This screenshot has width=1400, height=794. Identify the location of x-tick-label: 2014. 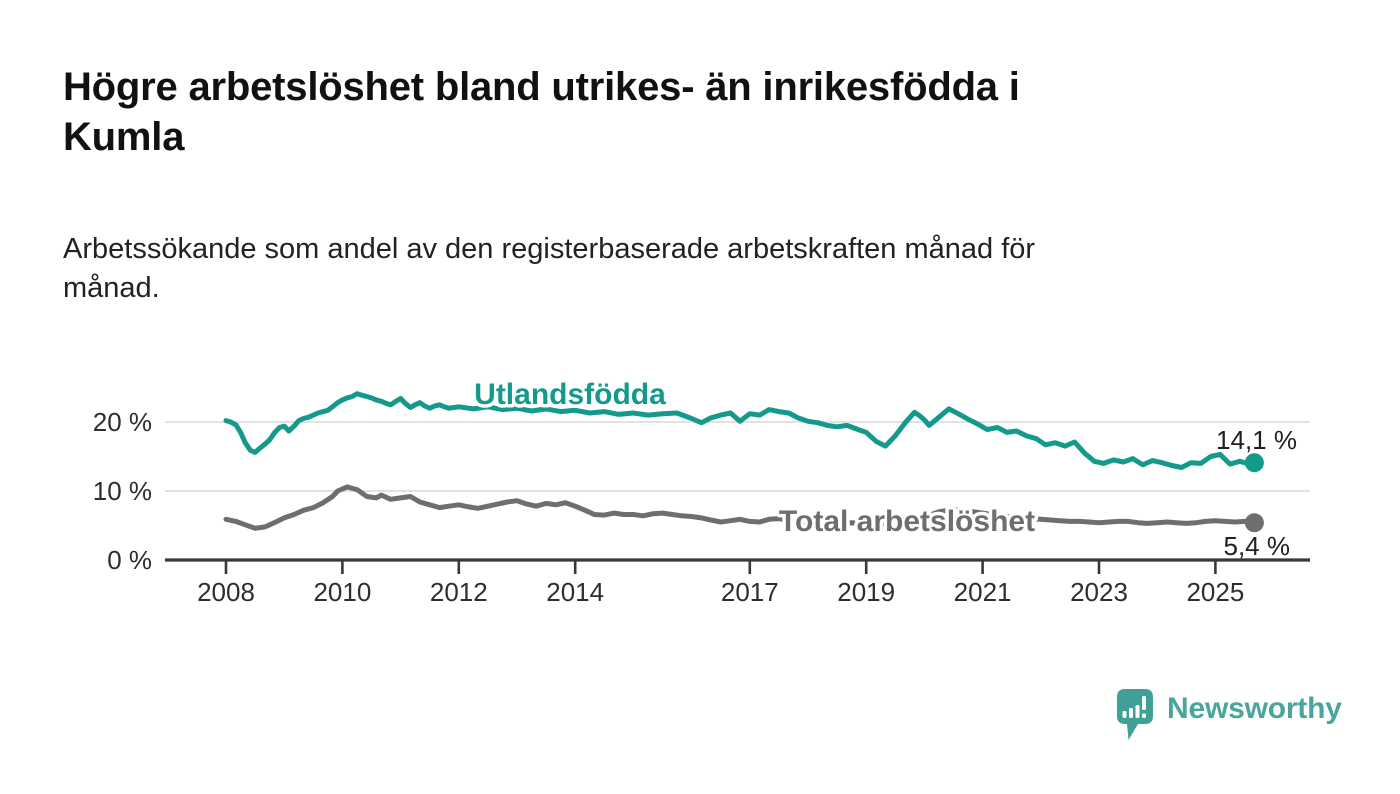
(575, 592).